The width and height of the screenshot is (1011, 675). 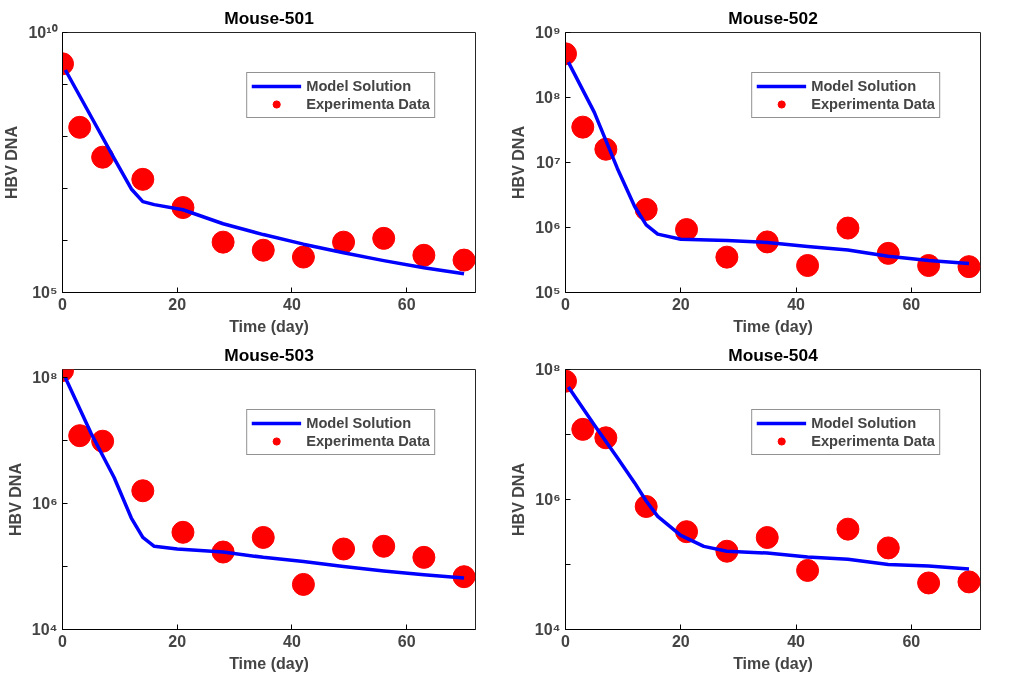 I want to click on chart-title: Mouse-504, so click(x=773, y=354).